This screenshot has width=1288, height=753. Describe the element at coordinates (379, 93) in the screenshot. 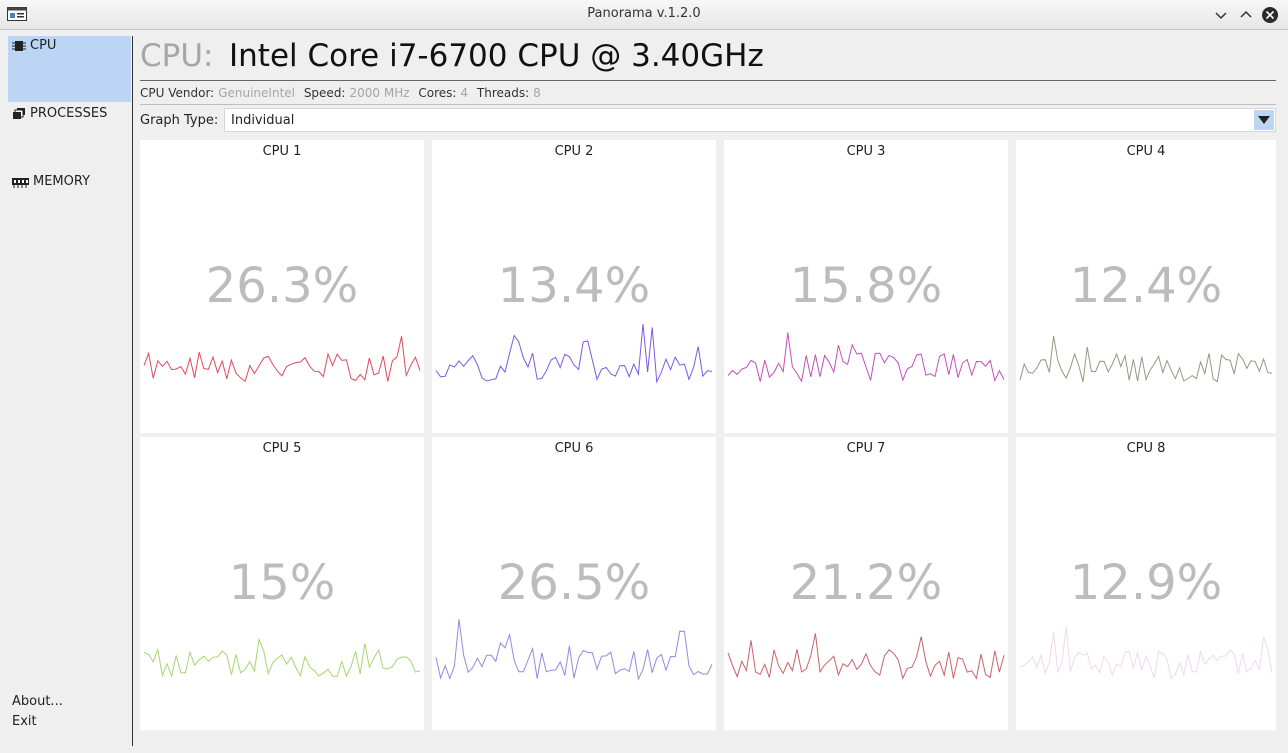

I see `speed-value: 2000 MHz` at that location.